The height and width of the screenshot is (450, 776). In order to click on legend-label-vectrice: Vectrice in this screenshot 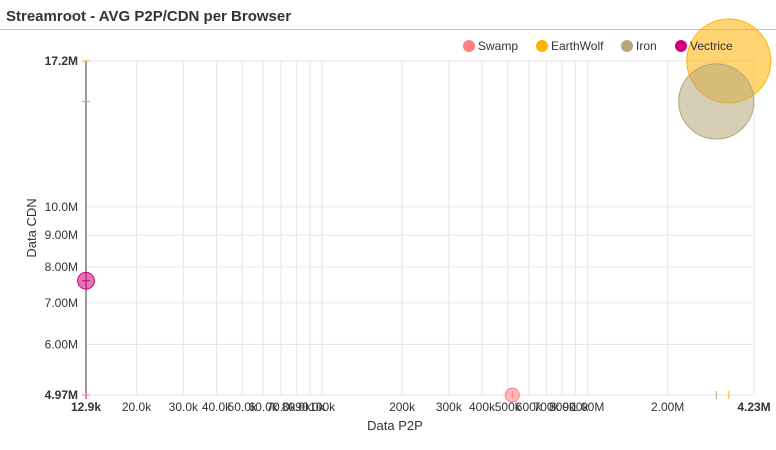, I will do `click(711, 46)`.